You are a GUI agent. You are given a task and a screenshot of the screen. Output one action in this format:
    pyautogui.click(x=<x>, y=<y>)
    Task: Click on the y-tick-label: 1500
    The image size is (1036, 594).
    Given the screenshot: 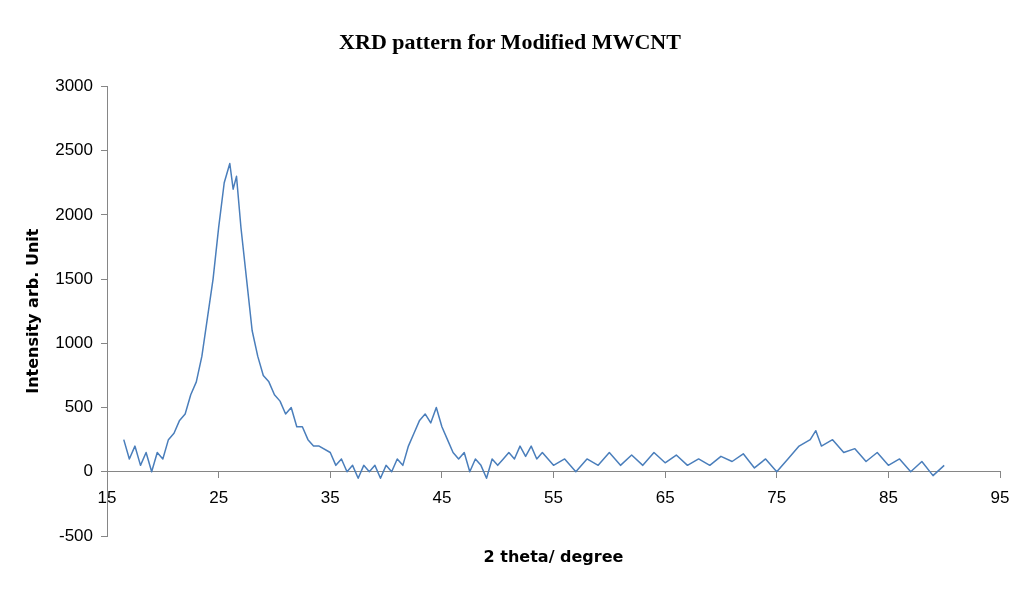 What is the action you would take?
    pyautogui.click(x=74, y=278)
    